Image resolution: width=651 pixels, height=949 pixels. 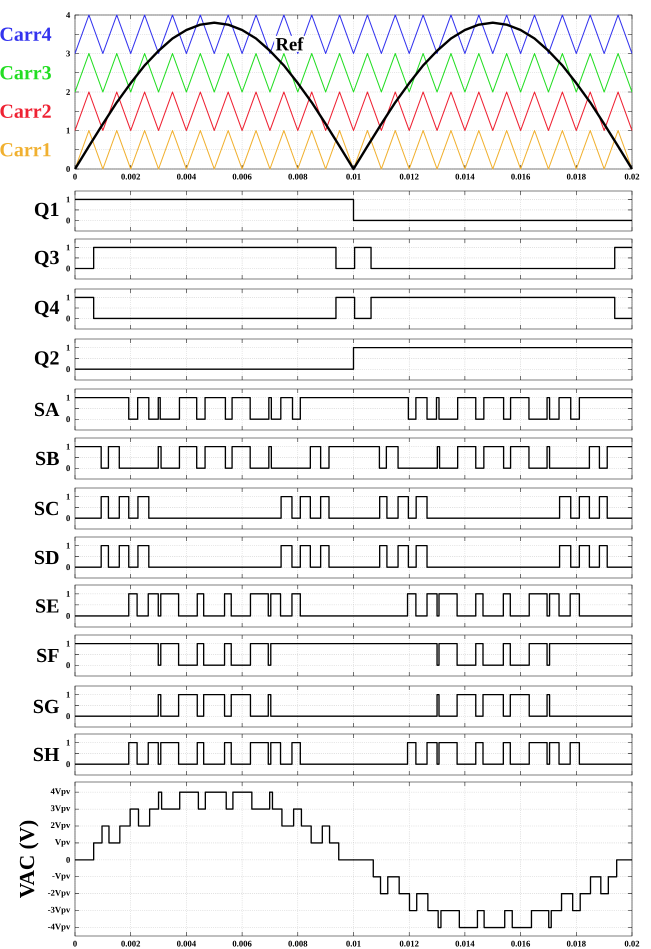 I want to click on annotation: Ref, so click(x=290, y=44).